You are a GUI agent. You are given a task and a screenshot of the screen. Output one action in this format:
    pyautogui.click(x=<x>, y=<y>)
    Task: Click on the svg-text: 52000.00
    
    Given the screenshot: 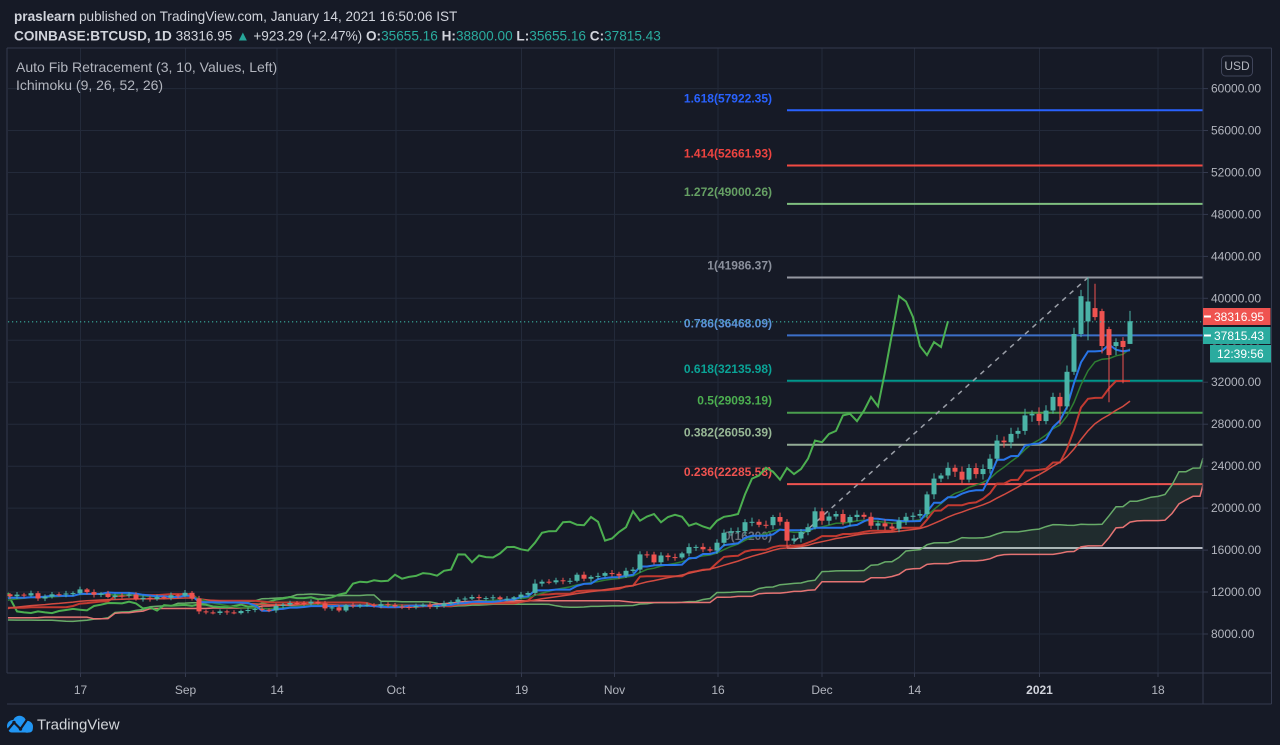 What is the action you would take?
    pyautogui.click(x=1236, y=173)
    